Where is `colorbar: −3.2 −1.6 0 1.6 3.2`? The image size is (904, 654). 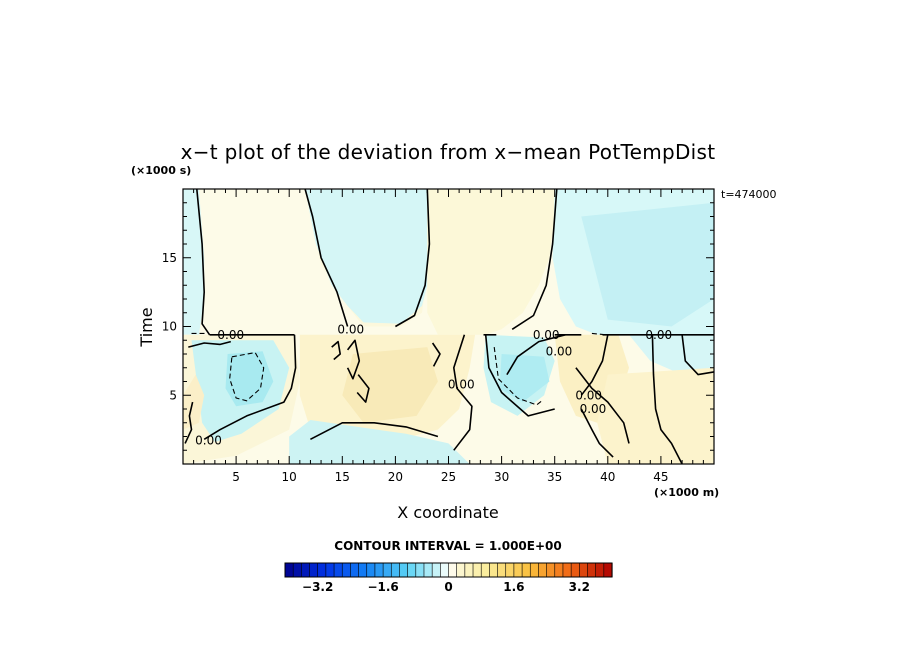 colorbar: −3.2 −1.6 0 1.6 3.2 is located at coordinates (448, 578).